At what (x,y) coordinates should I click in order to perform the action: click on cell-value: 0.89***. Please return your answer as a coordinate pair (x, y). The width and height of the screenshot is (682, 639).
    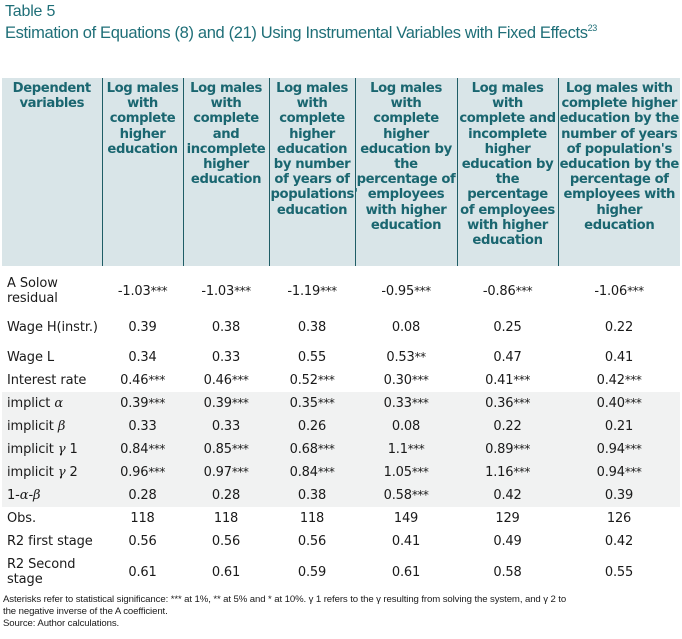
    Looking at the image, I should click on (507, 449).